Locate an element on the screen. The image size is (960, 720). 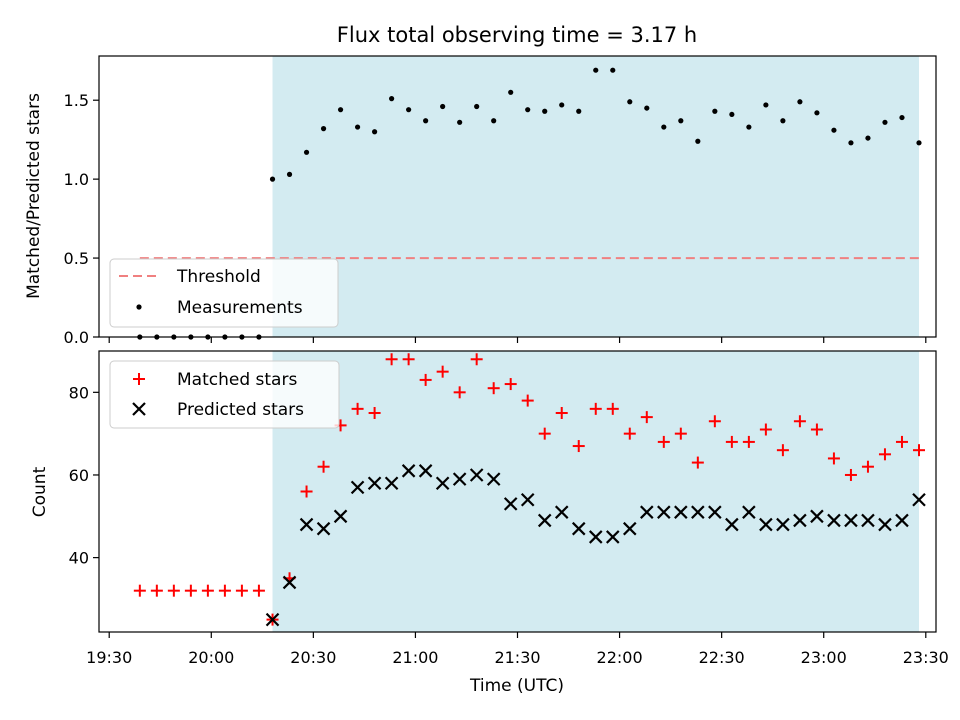
ratio-y-tick-label: 1.0 is located at coordinates (76, 179).